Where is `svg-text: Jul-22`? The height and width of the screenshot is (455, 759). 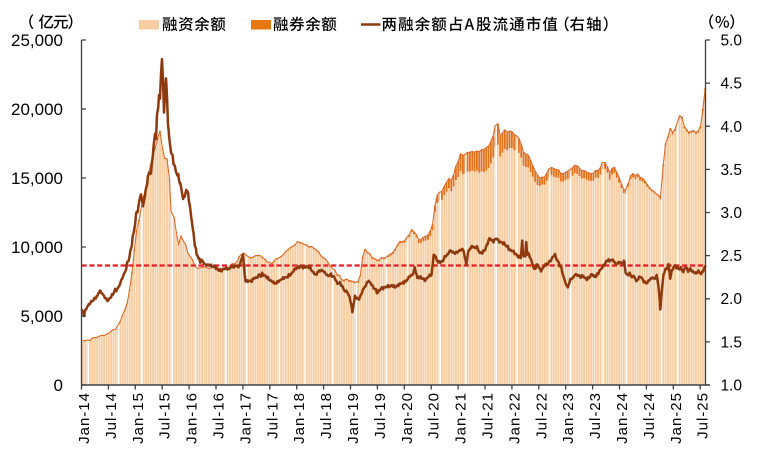
svg-text: Jul-22 is located at coordinates (541, 415).